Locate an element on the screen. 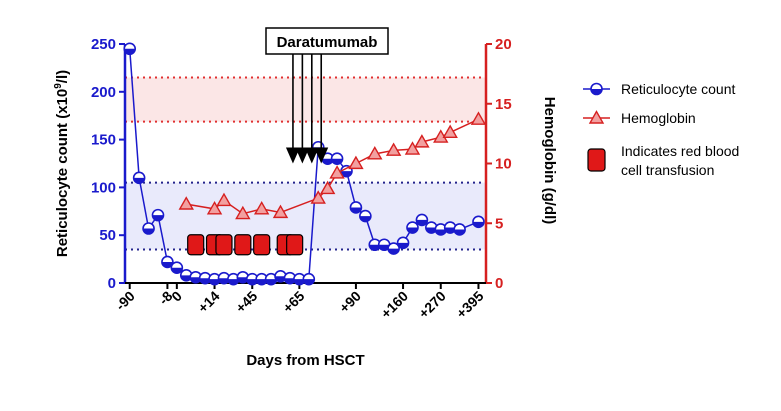 The width and height of the screenshot is (781, 411). legend-transfusion-marker is located at coordinates (596, 160).